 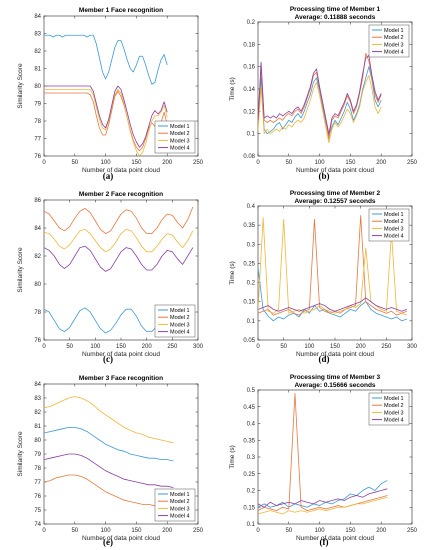 I want to click on y-tick-label: 0.12, so click(x=249, y=112).